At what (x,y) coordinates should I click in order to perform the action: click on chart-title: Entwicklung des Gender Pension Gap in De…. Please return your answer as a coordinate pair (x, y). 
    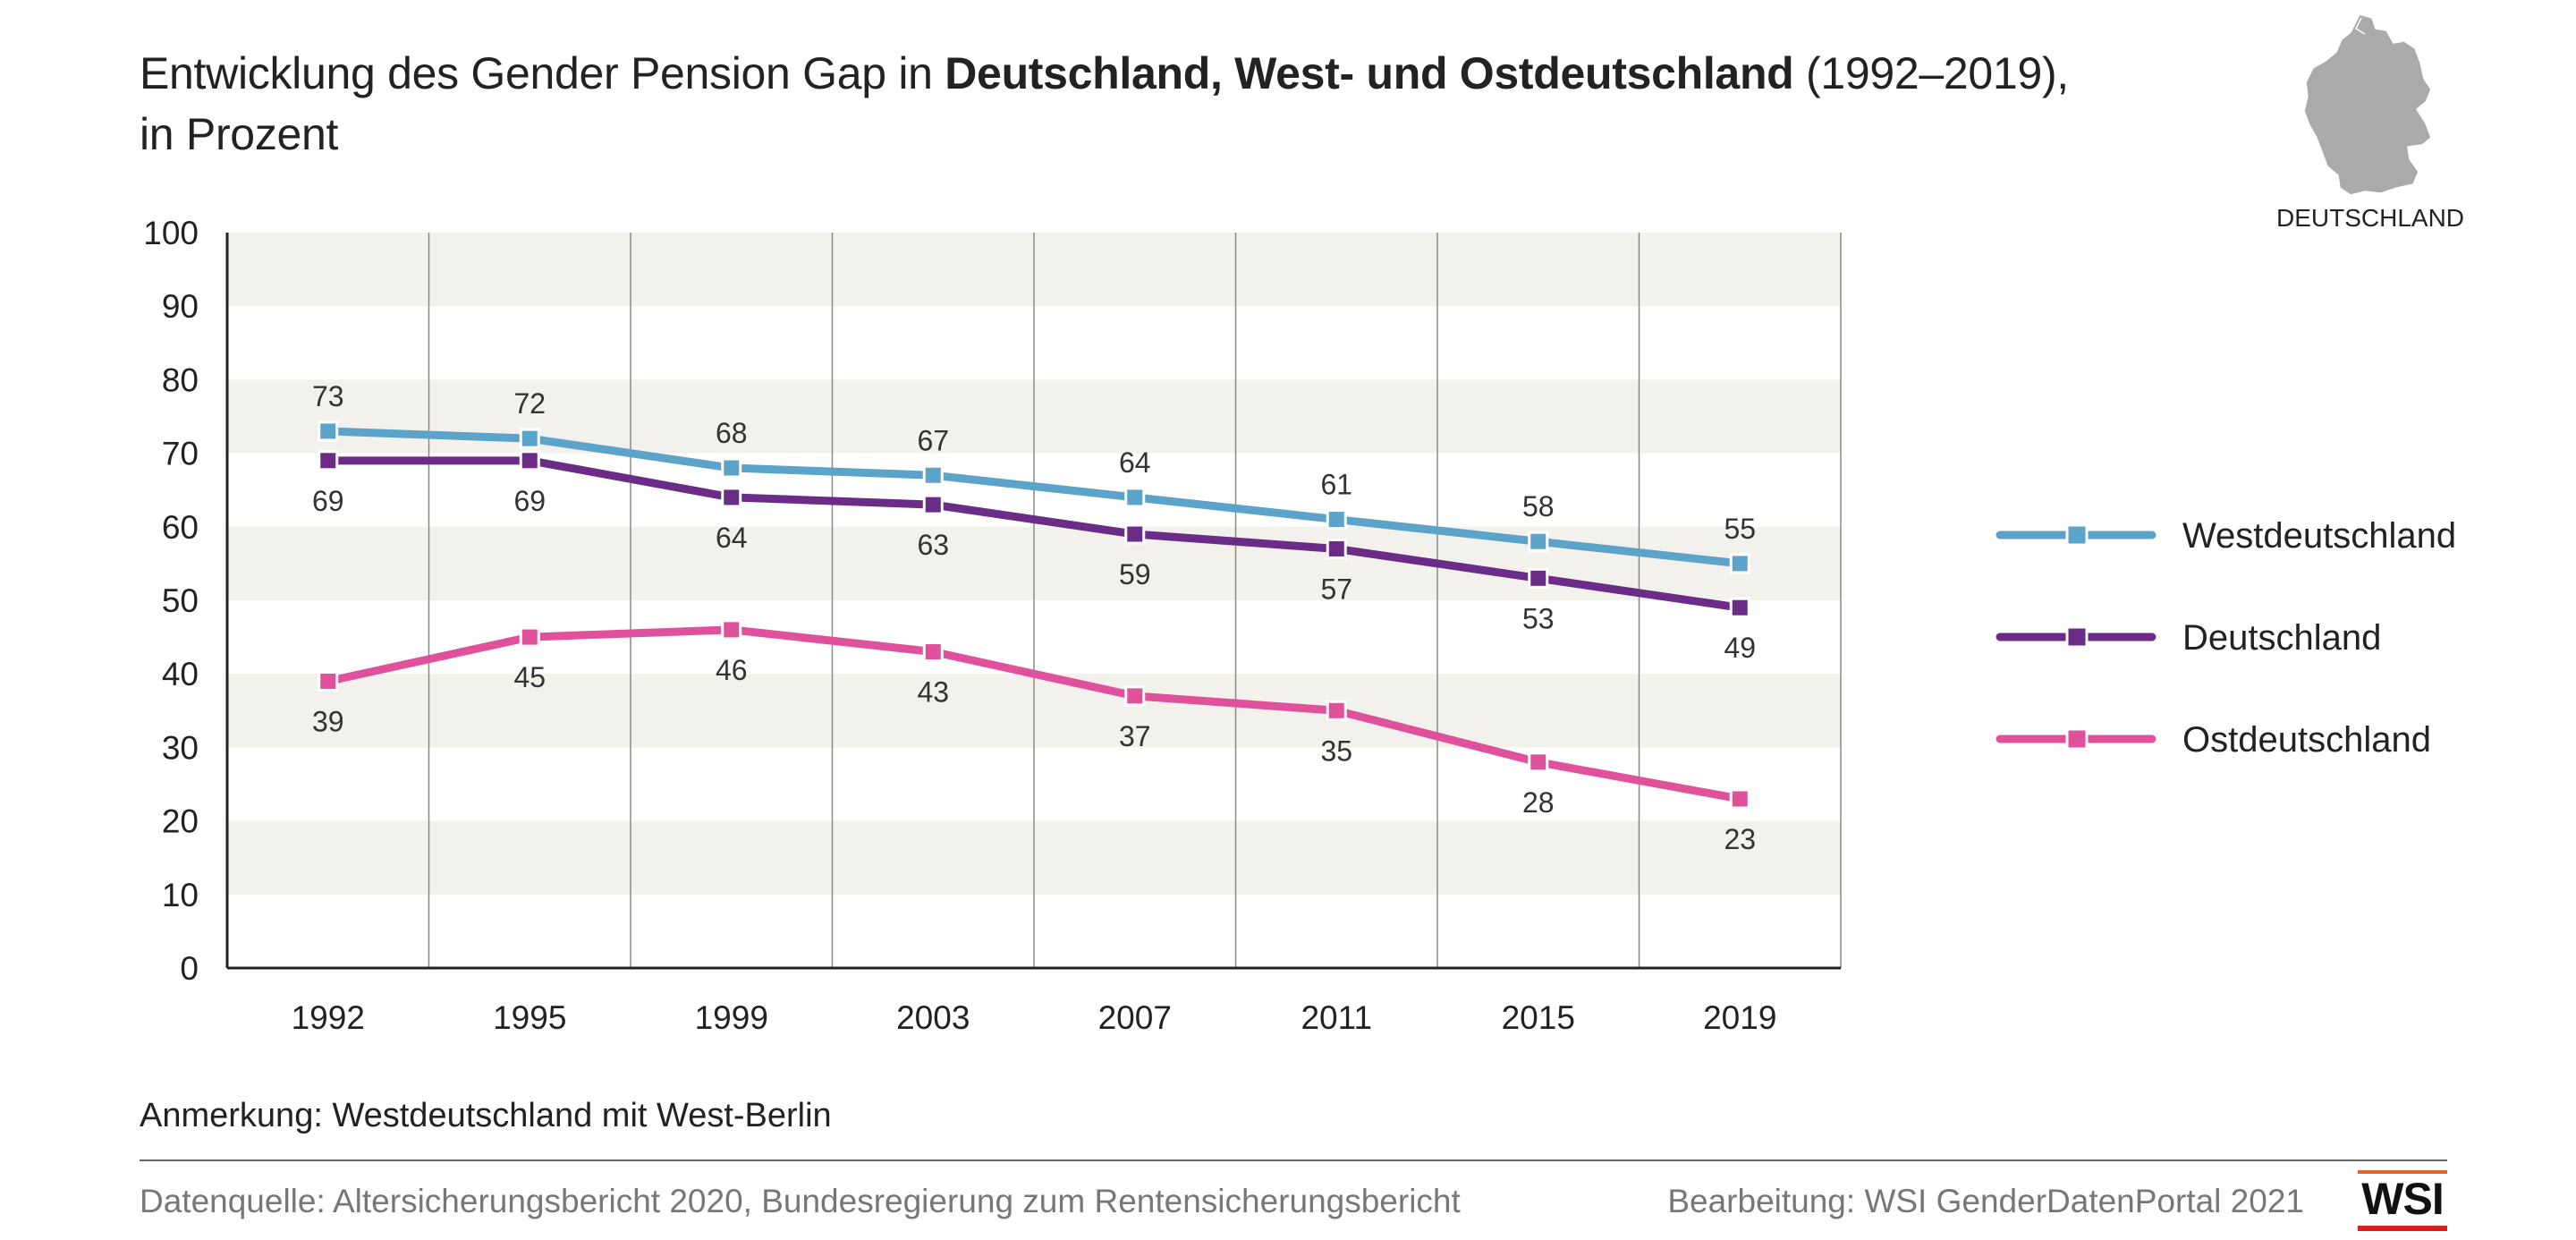
    Looking at the image, I should click on (1104, 104).